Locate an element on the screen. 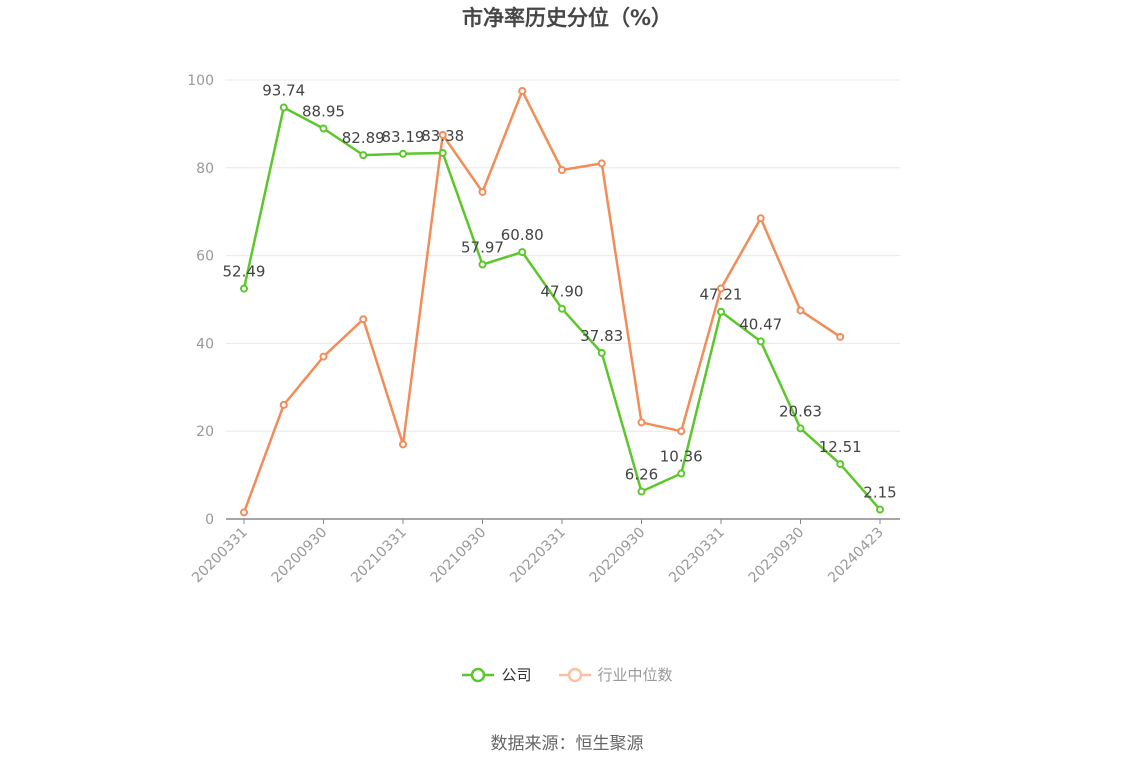 This screenshot has height=766, width=1134. data-label-company: 12.51 is located at coordinates (840, 447).